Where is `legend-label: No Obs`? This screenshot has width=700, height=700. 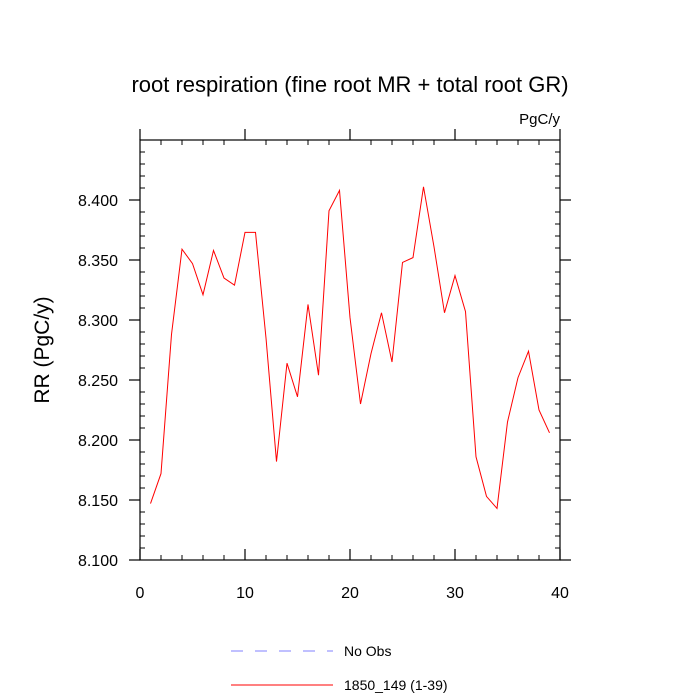 legend-label: No Obs is located at coordinates (367, 651).